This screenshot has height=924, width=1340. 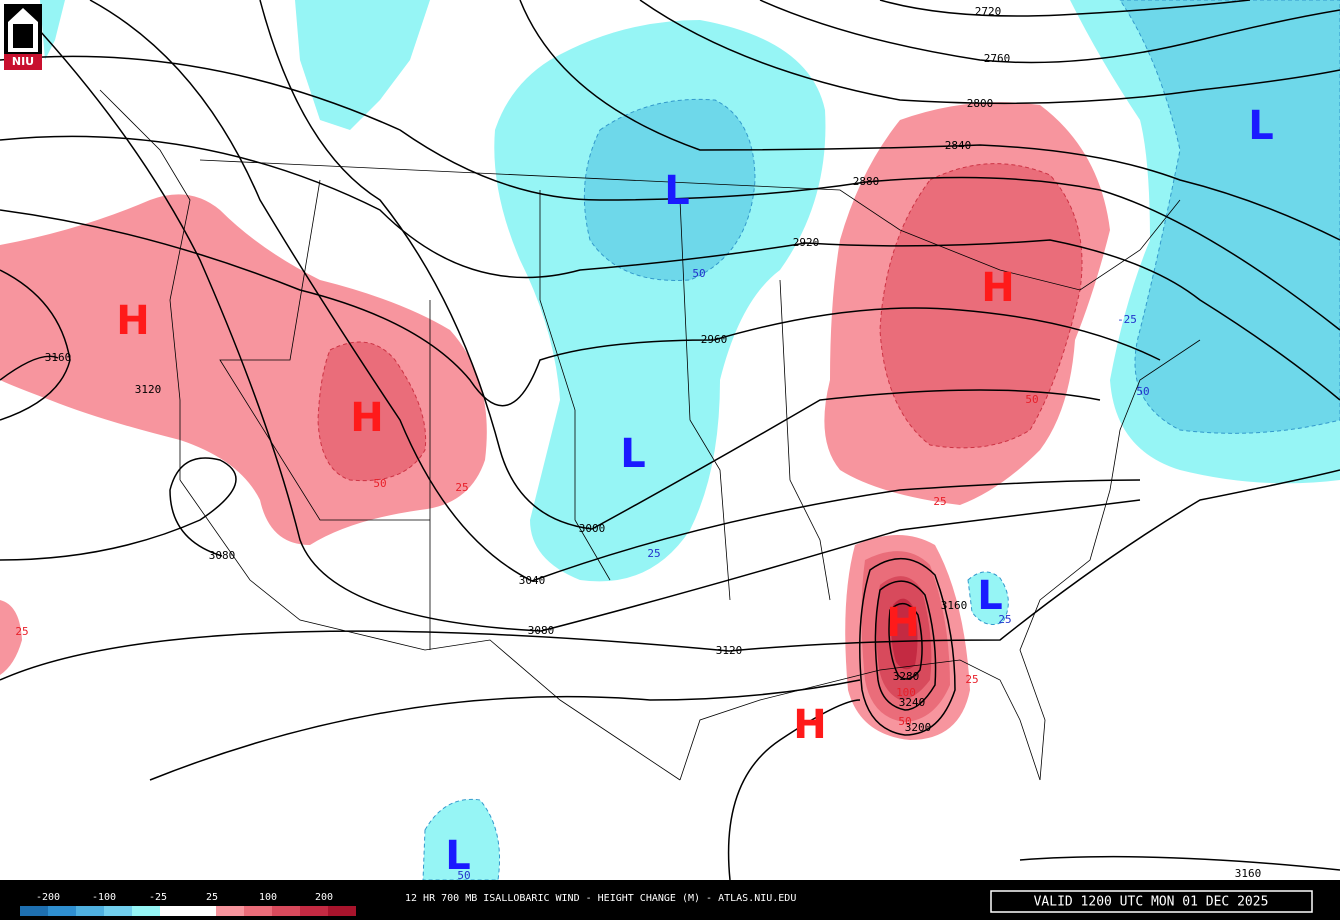 I want to click on contour-label: 3240, so click(x=912, y=702).